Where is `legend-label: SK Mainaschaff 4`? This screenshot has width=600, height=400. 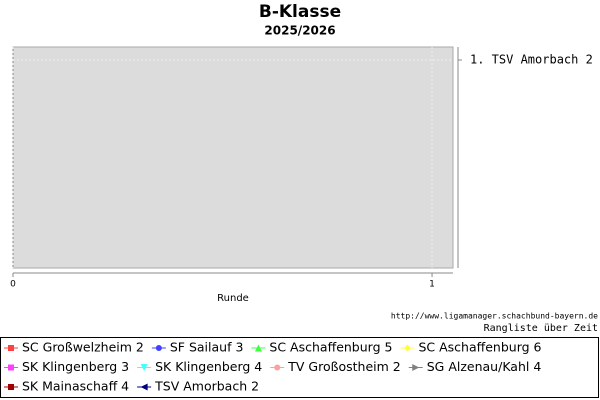
legend-label: SK Mainaschaff 4 is located at coordinates (75, 386).